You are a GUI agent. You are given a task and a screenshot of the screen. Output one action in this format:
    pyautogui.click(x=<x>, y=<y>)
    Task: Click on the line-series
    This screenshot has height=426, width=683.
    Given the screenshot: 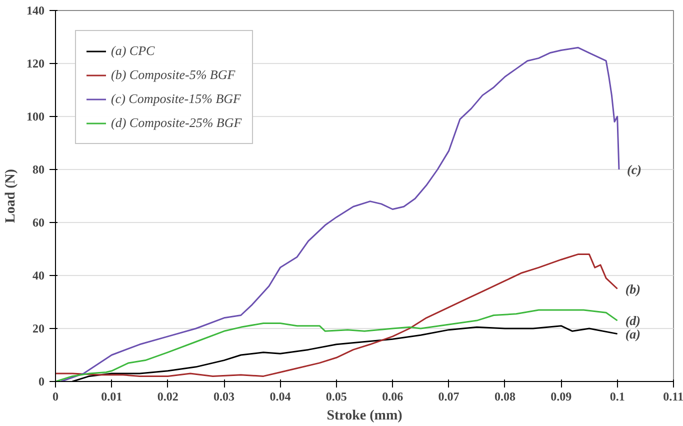 What is the action you would take?
    pyautogui.click(x=337, y=345)
    